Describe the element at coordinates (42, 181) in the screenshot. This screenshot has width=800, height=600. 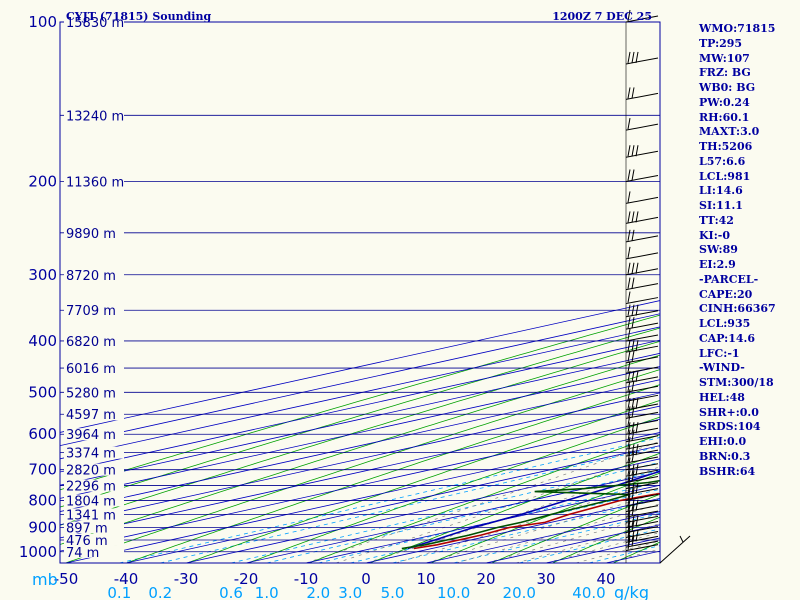
I see `pressure-tick-label: 200` at that location.